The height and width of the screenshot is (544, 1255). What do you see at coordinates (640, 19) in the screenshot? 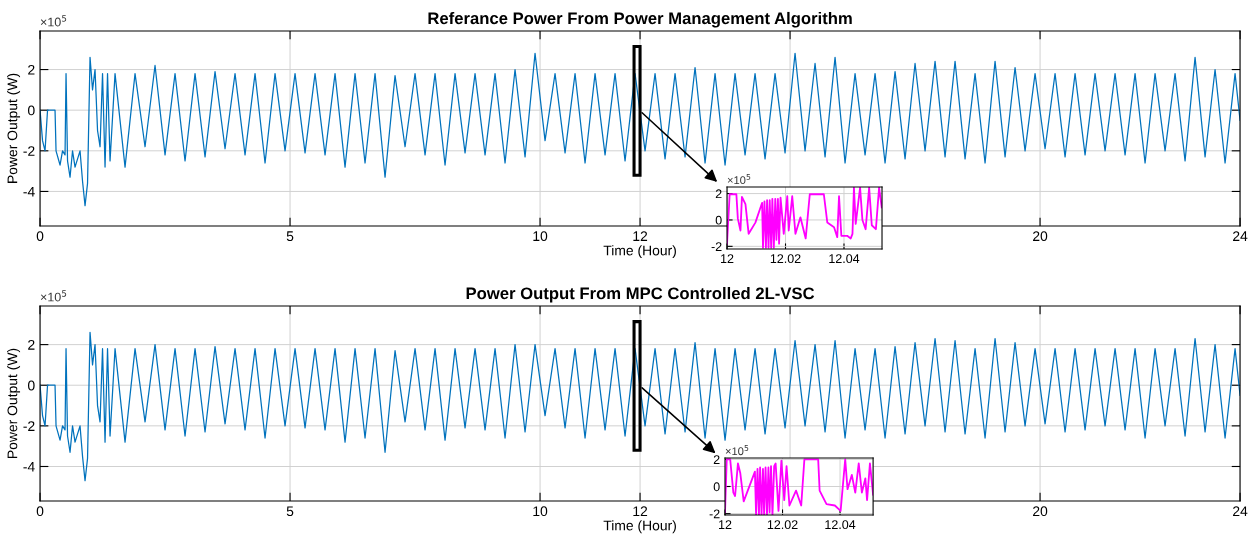
I see `chart-title: Referance Power From Power Management Algorithm` at bounding box center [640, 19].